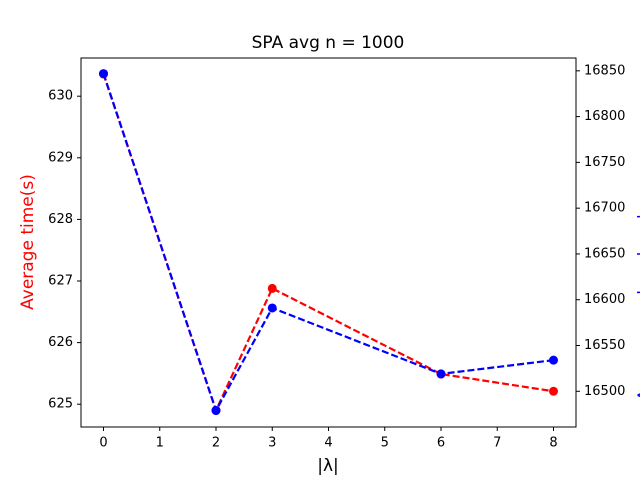 The image size is (640, 480). Describe the element at coordinates (216, 443) in the screenshot. I see `x-tick-label: 2` at that location.